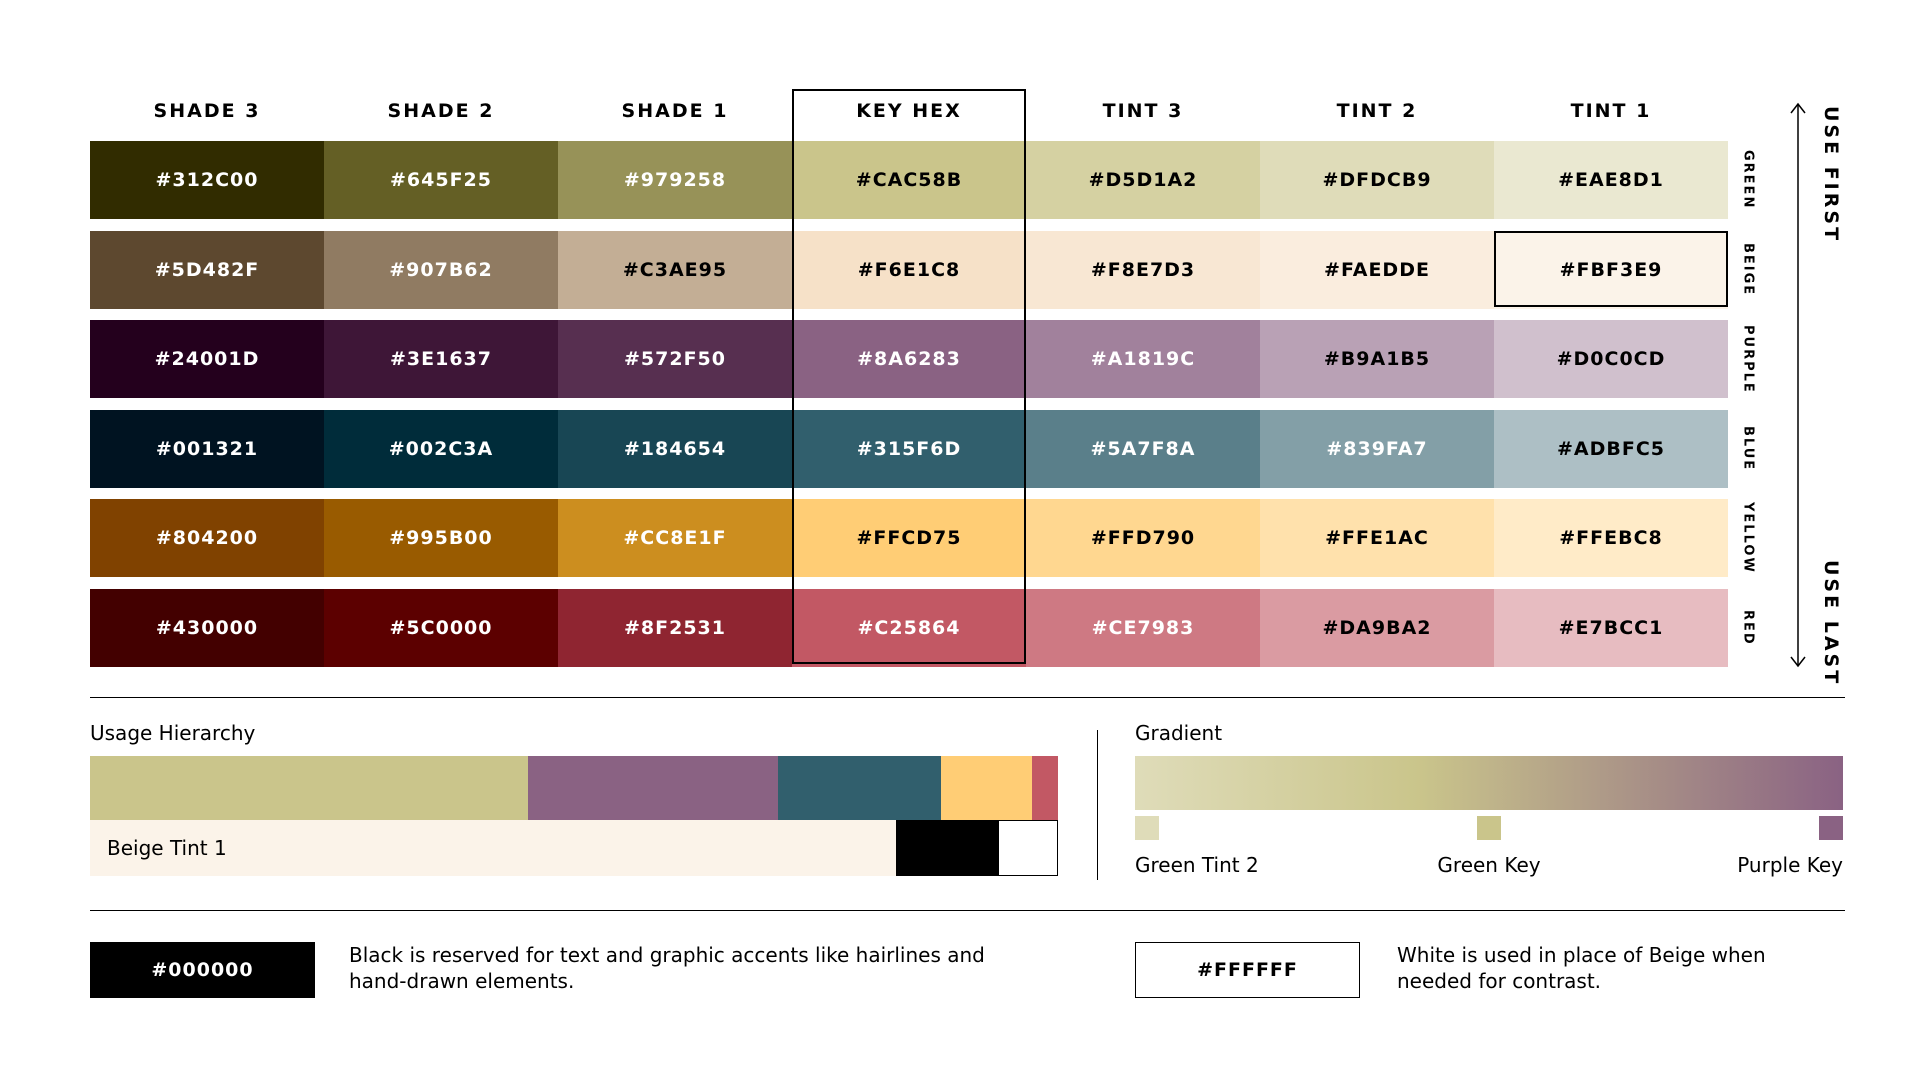 The image size is (1920, 1080). What do you see at coordinates (202, 970) in the screenshot?
I see `black-swatch: #000000` at bounding box center [202, 970].